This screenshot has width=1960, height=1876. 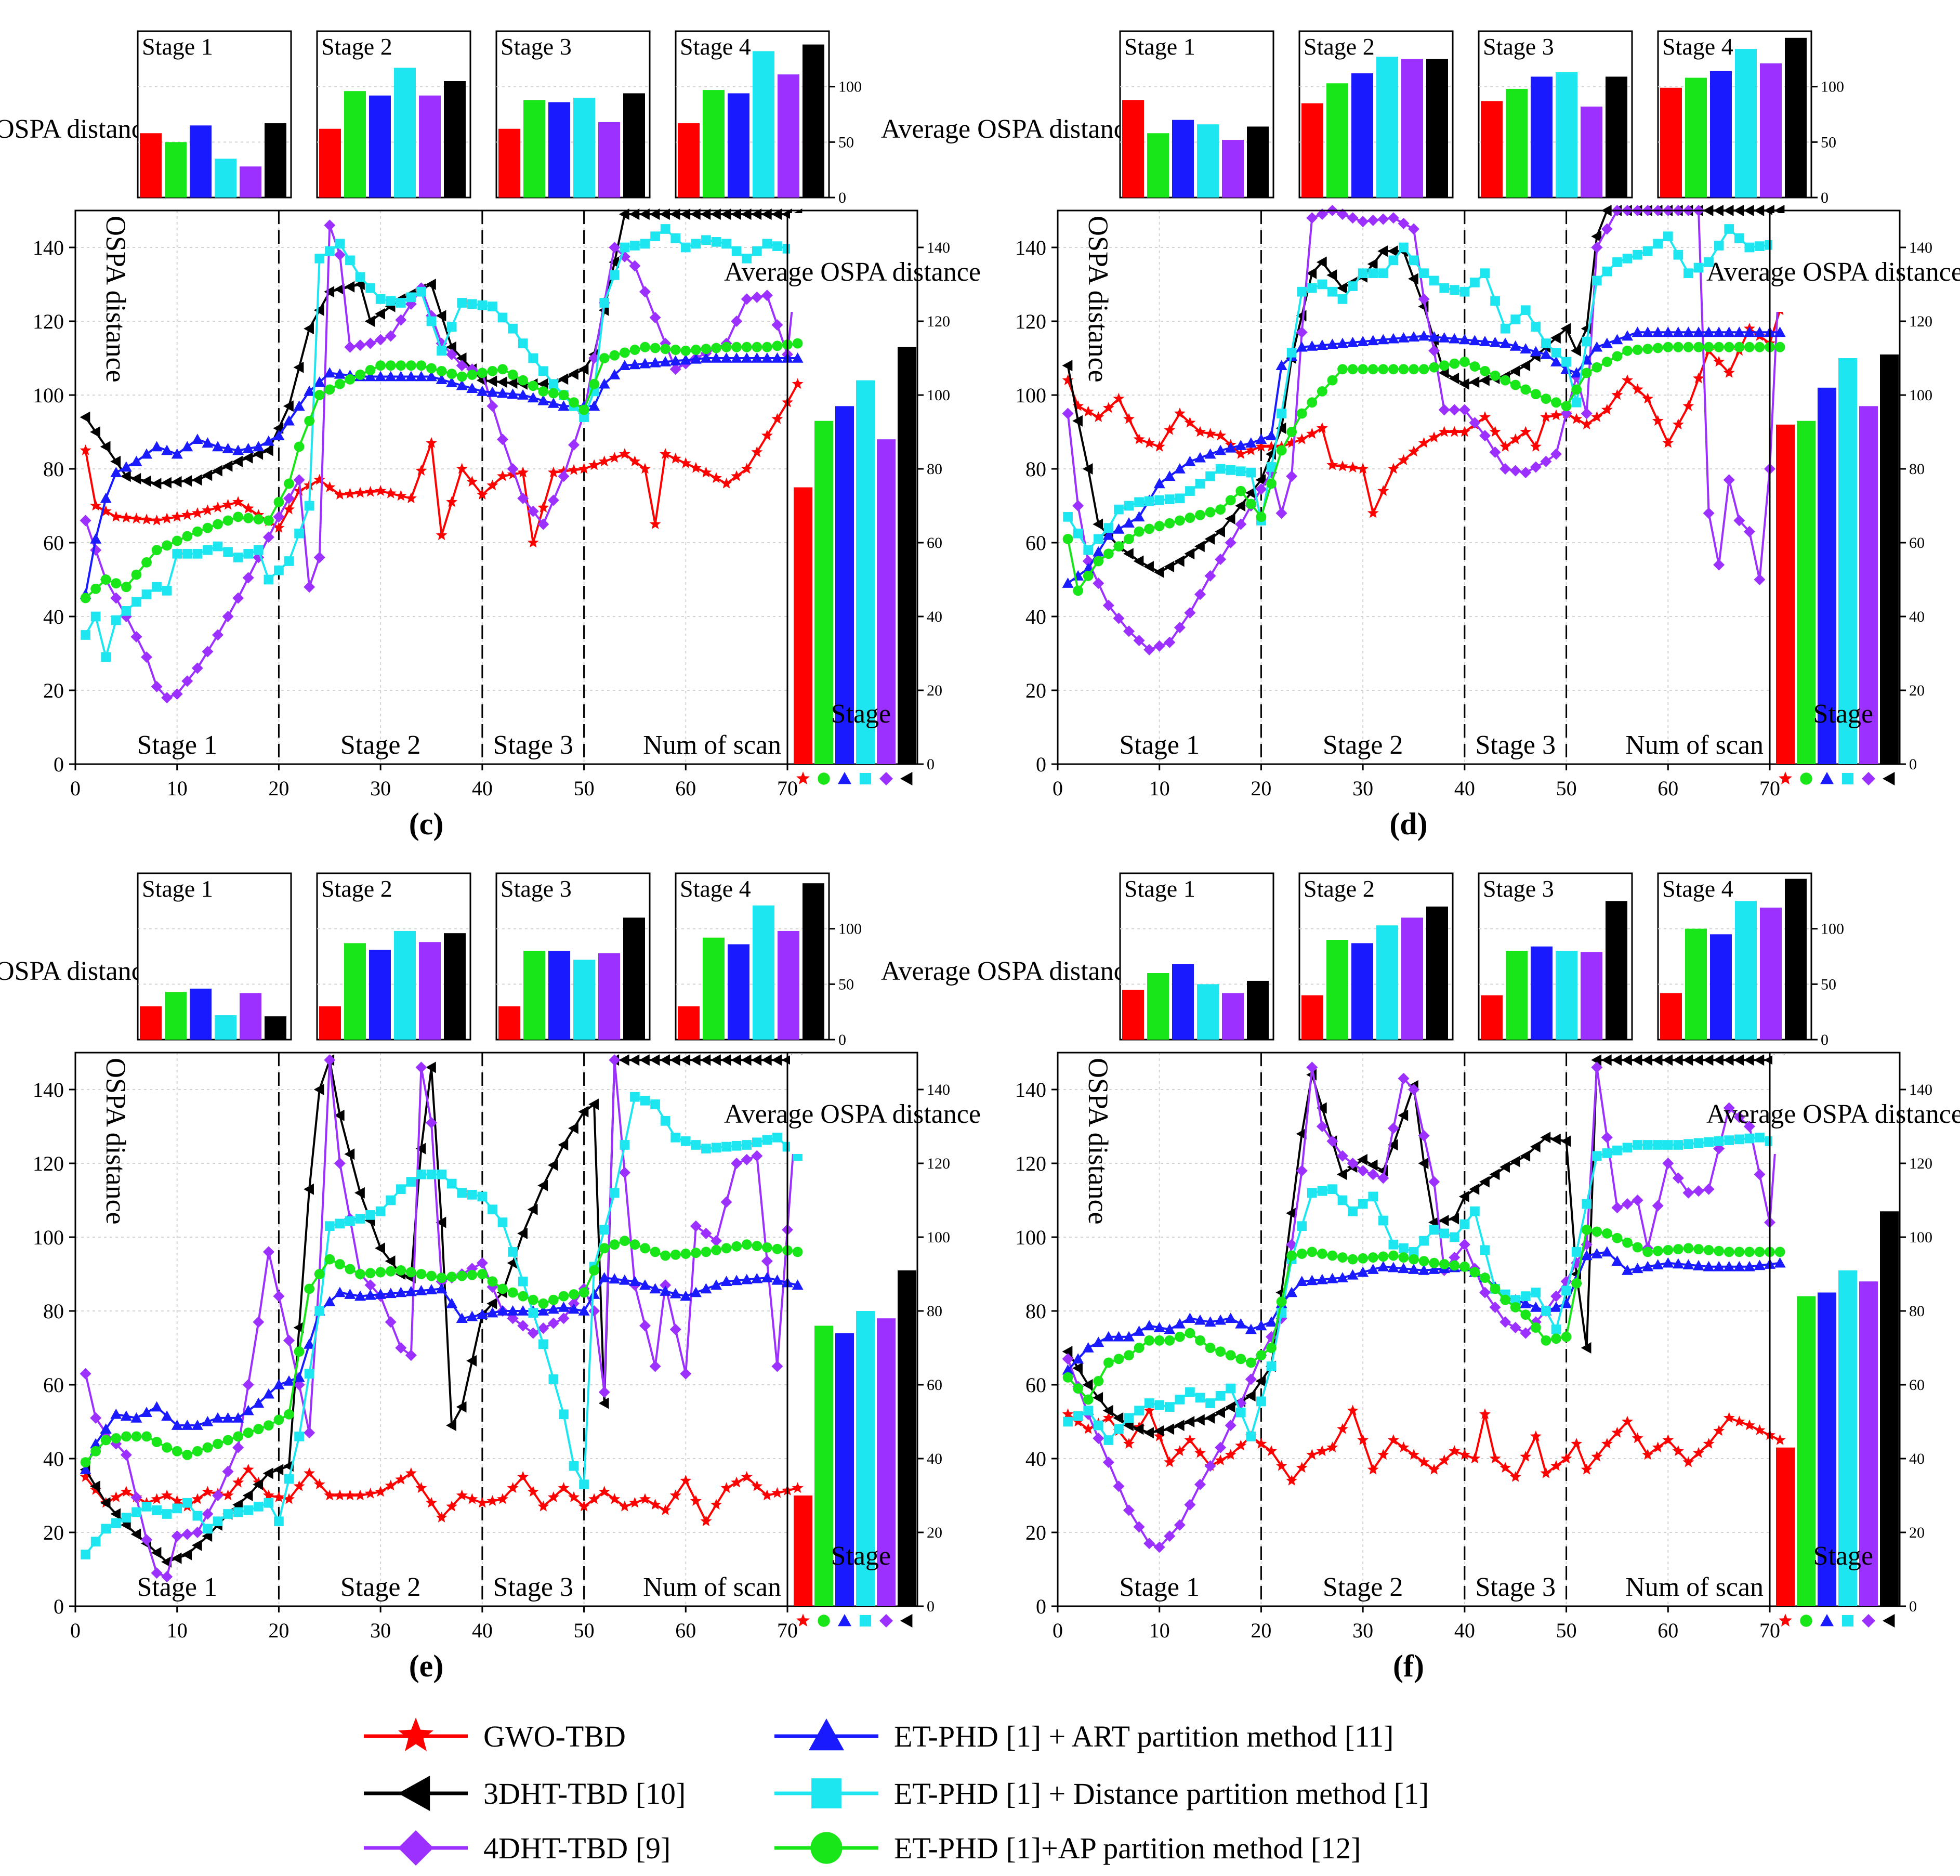 I want to click on stage-label: Stage 2, so click(x=1363, y=1587).